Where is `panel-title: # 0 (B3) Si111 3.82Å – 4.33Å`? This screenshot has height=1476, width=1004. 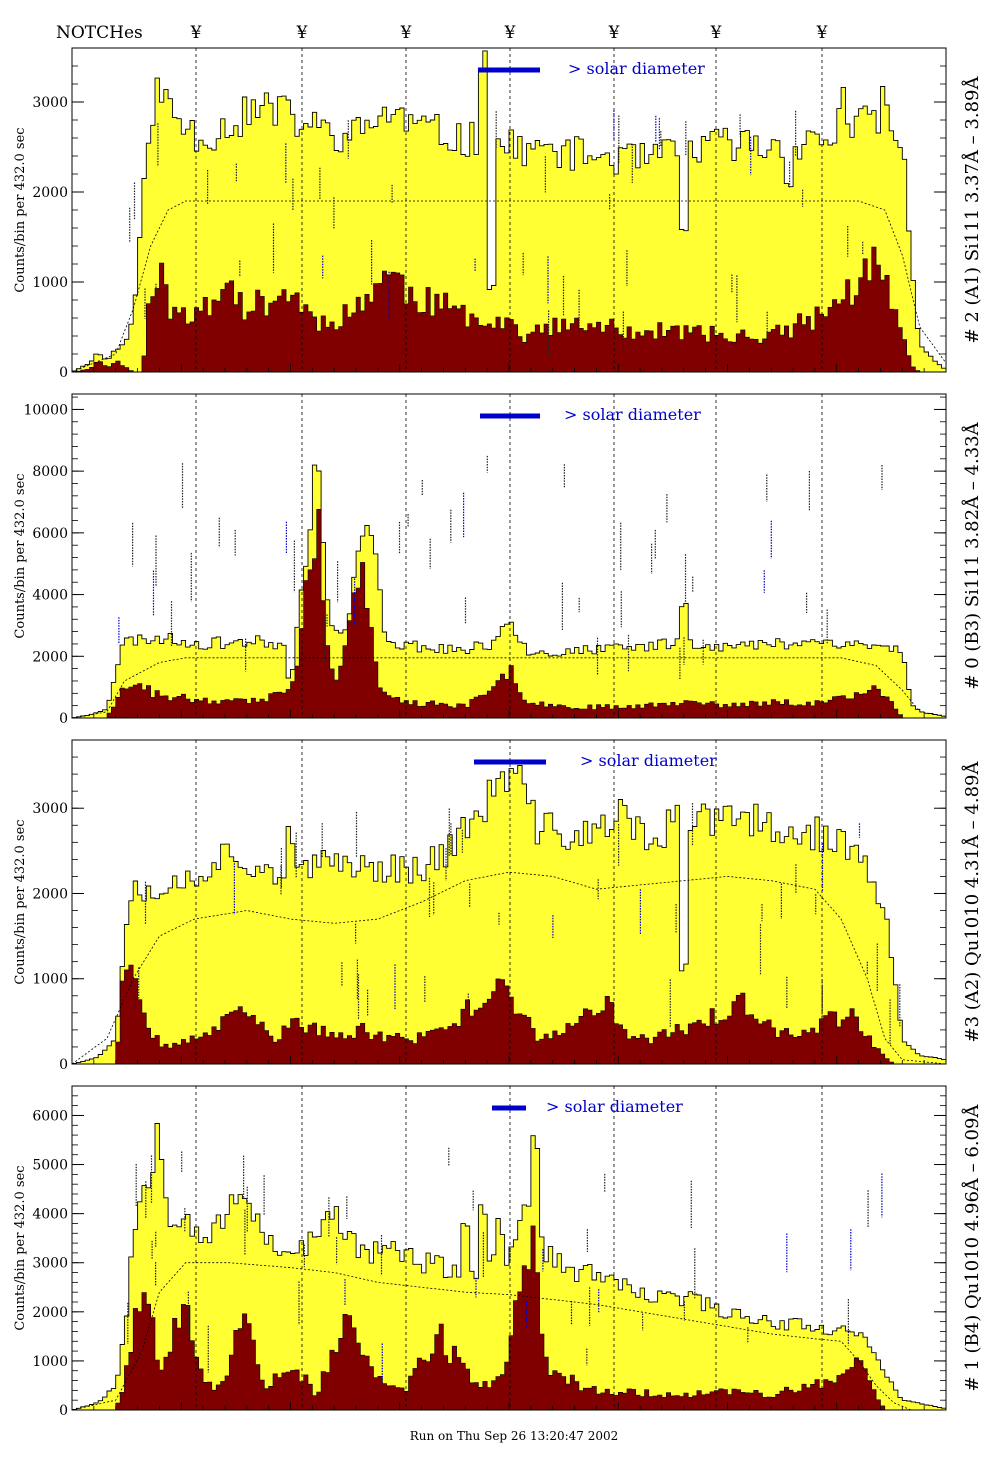 panel-title: # 0 (B3) Si111 3.82Å – 4.33Å is located at coordinates (972, 555).